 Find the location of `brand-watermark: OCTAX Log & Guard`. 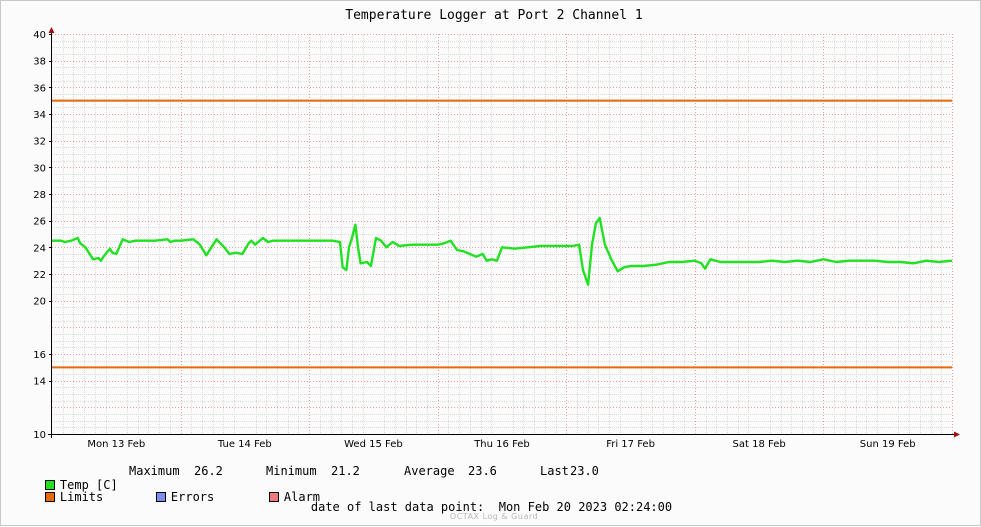

brand-watermark: OCTAX Log & Guard is located at coordinates (494, 516).